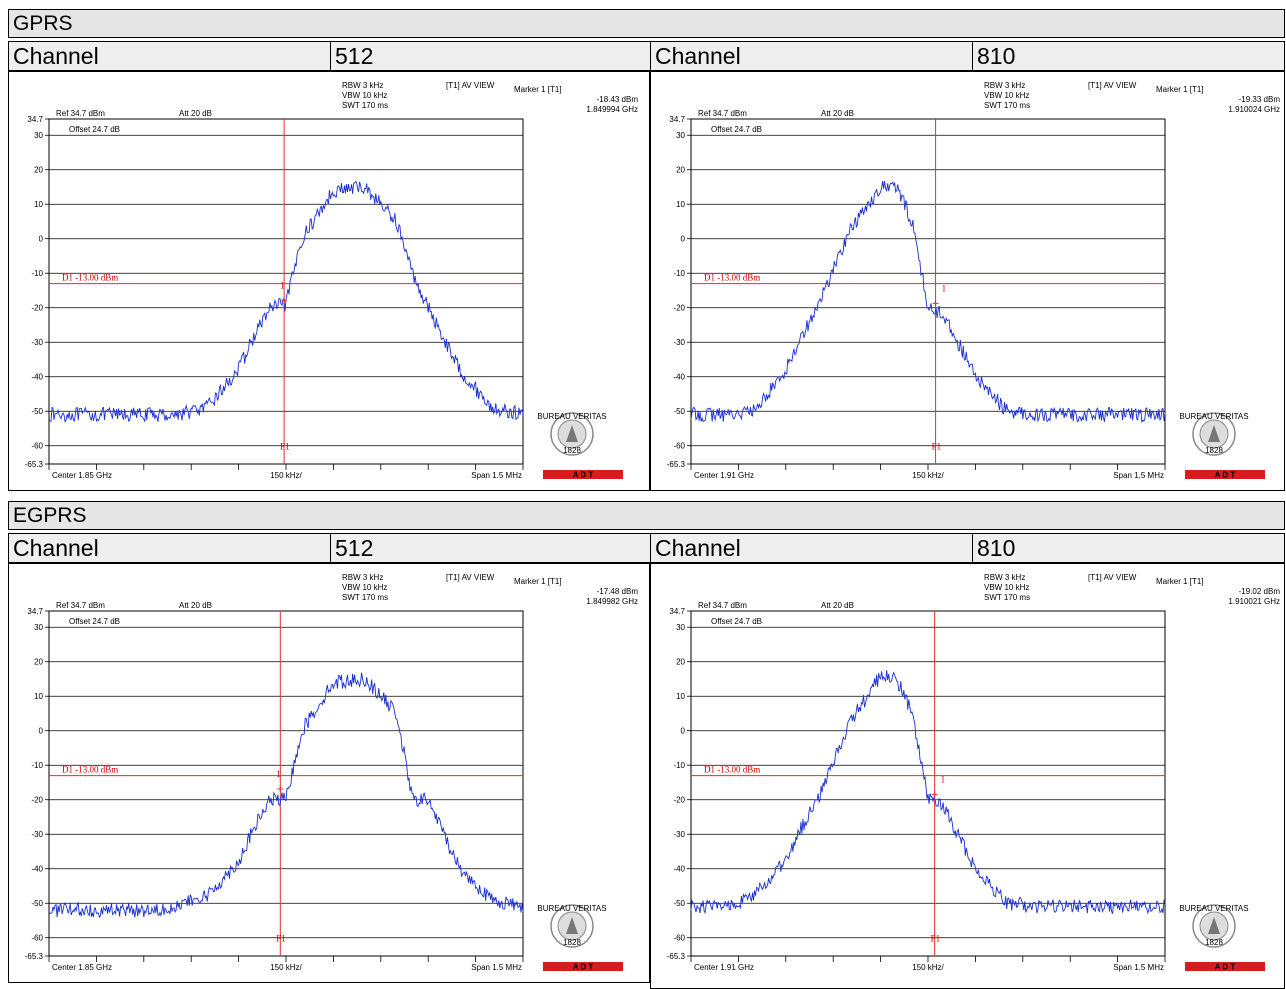 Image resolution: width=1286 pixels, height=989 pixels. Describe the element at coordinates (612, 109) in the screenshot. I see `marker-frequency: 1.849994 GHz` at that location.